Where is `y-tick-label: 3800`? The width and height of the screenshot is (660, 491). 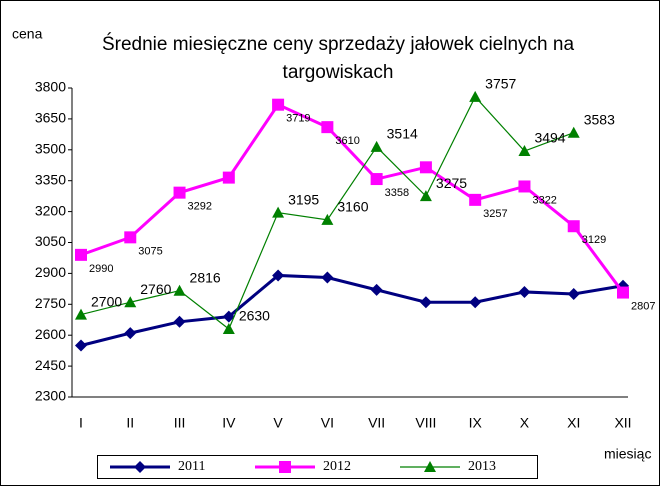 y-tick-label: 3800 is located at coordinates (50, 87).